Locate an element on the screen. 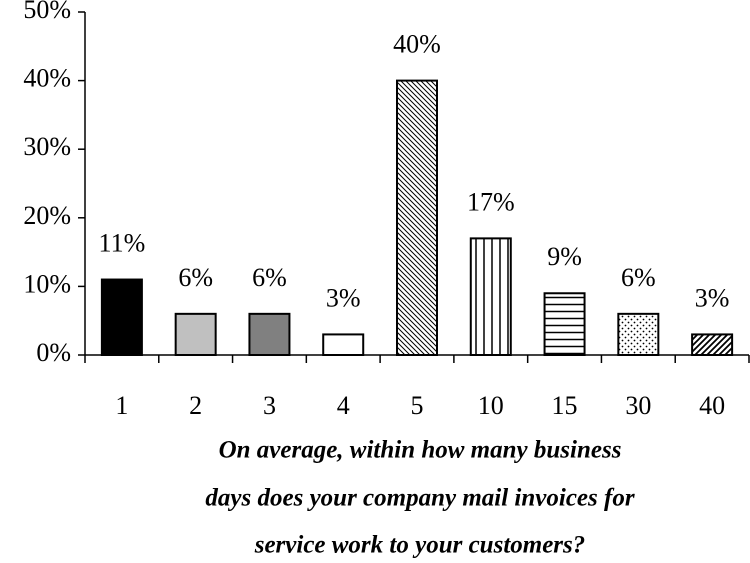  x-tick-label: 2 is located at coordinates (195, 405).